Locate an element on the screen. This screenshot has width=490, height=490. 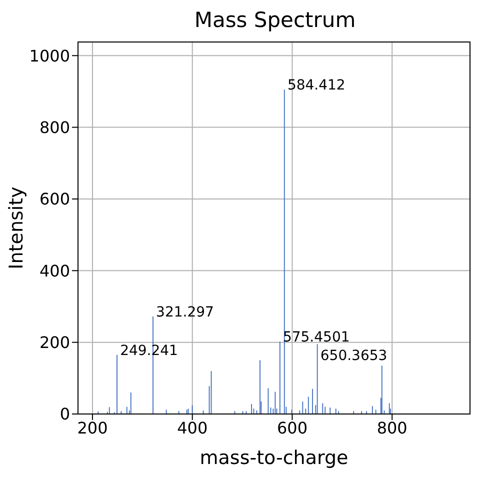
chart-title: Mass Spectrum is located at coordinates (275, 21).